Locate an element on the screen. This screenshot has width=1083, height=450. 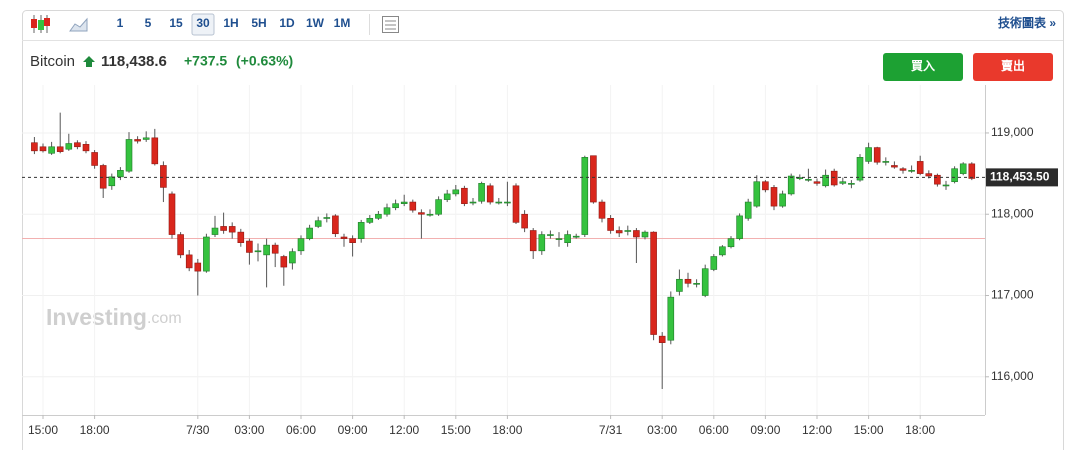
sell-label: 賣出 is located at coordinates (1012, 65).